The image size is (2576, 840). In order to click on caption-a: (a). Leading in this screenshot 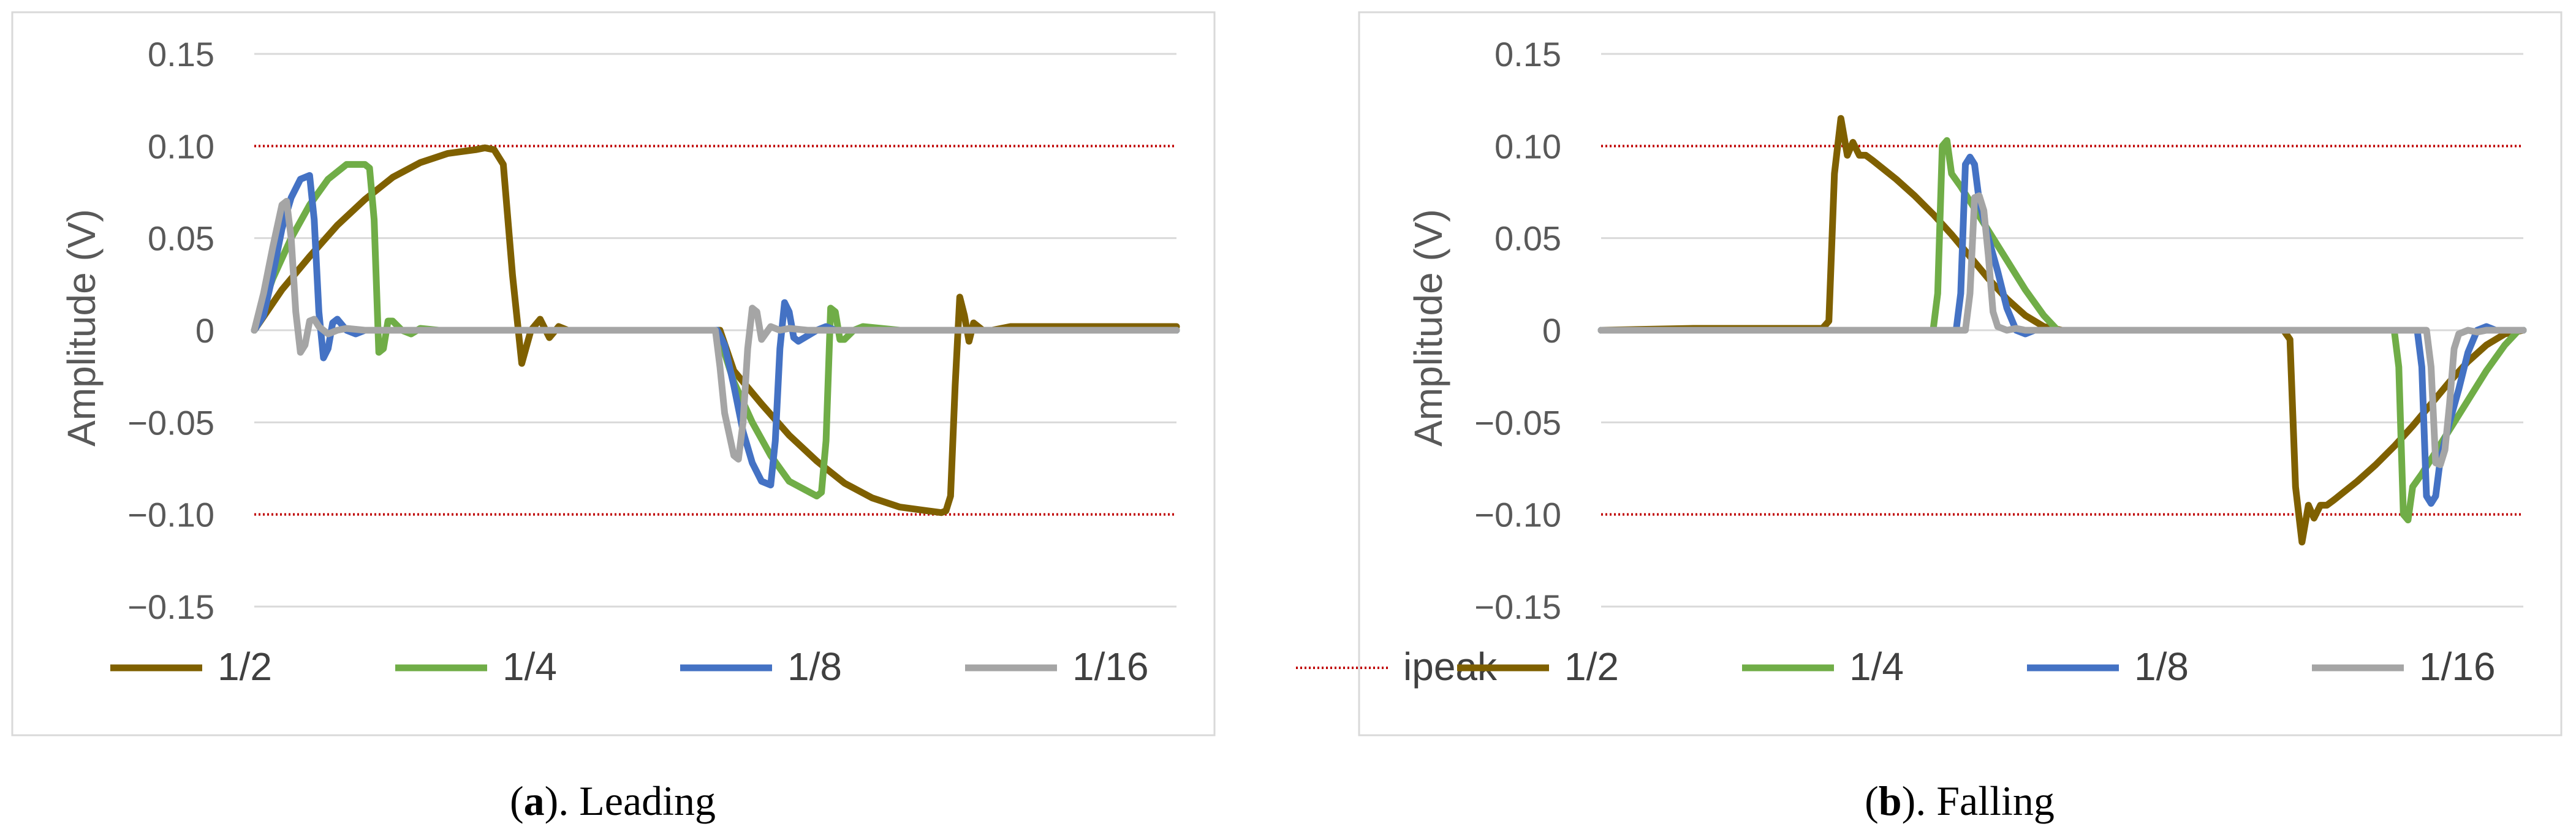, I will do `click(613, 801)`.